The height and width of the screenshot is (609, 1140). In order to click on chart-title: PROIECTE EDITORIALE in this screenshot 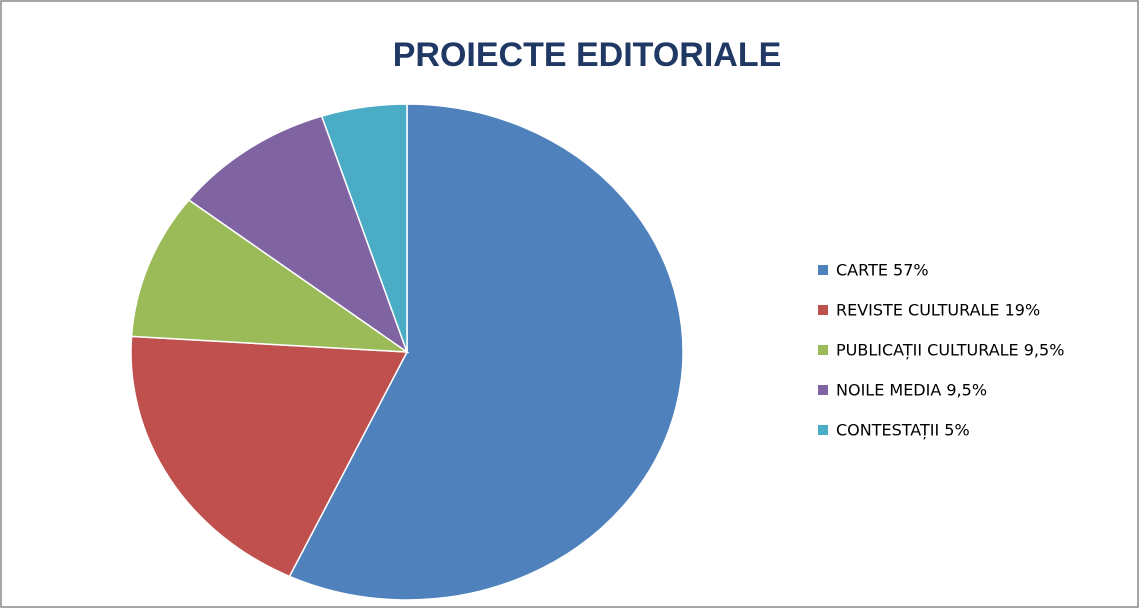, I will do `click(587, 55)`.